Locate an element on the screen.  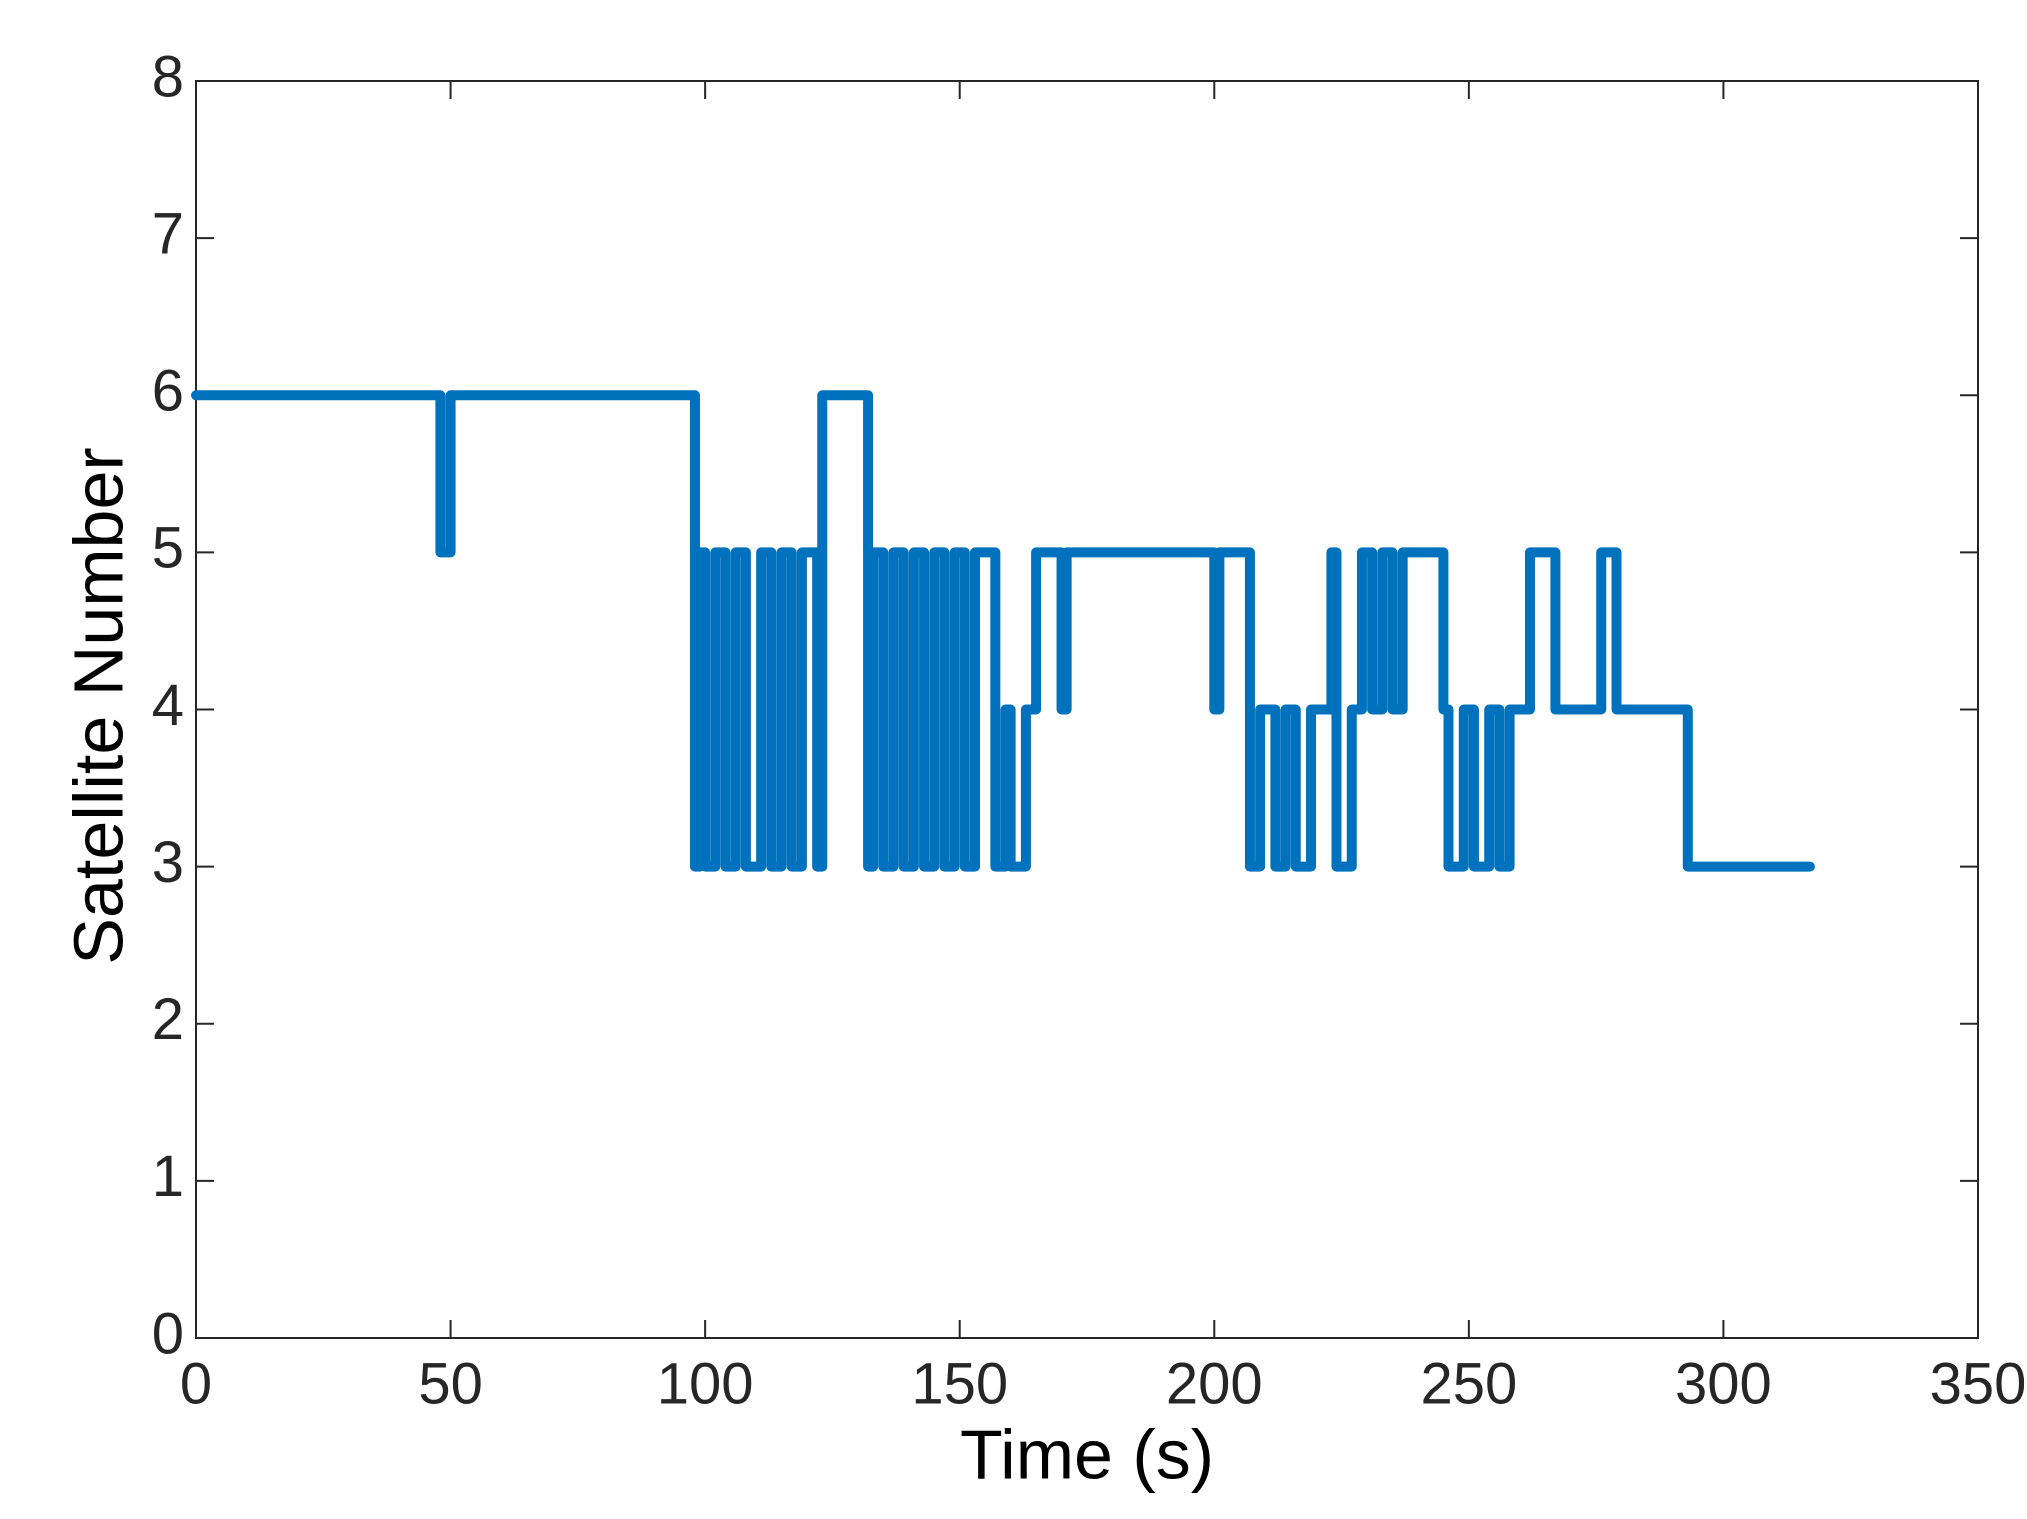
x-tick-label: 300 is located at coordinates (1723, 1383).